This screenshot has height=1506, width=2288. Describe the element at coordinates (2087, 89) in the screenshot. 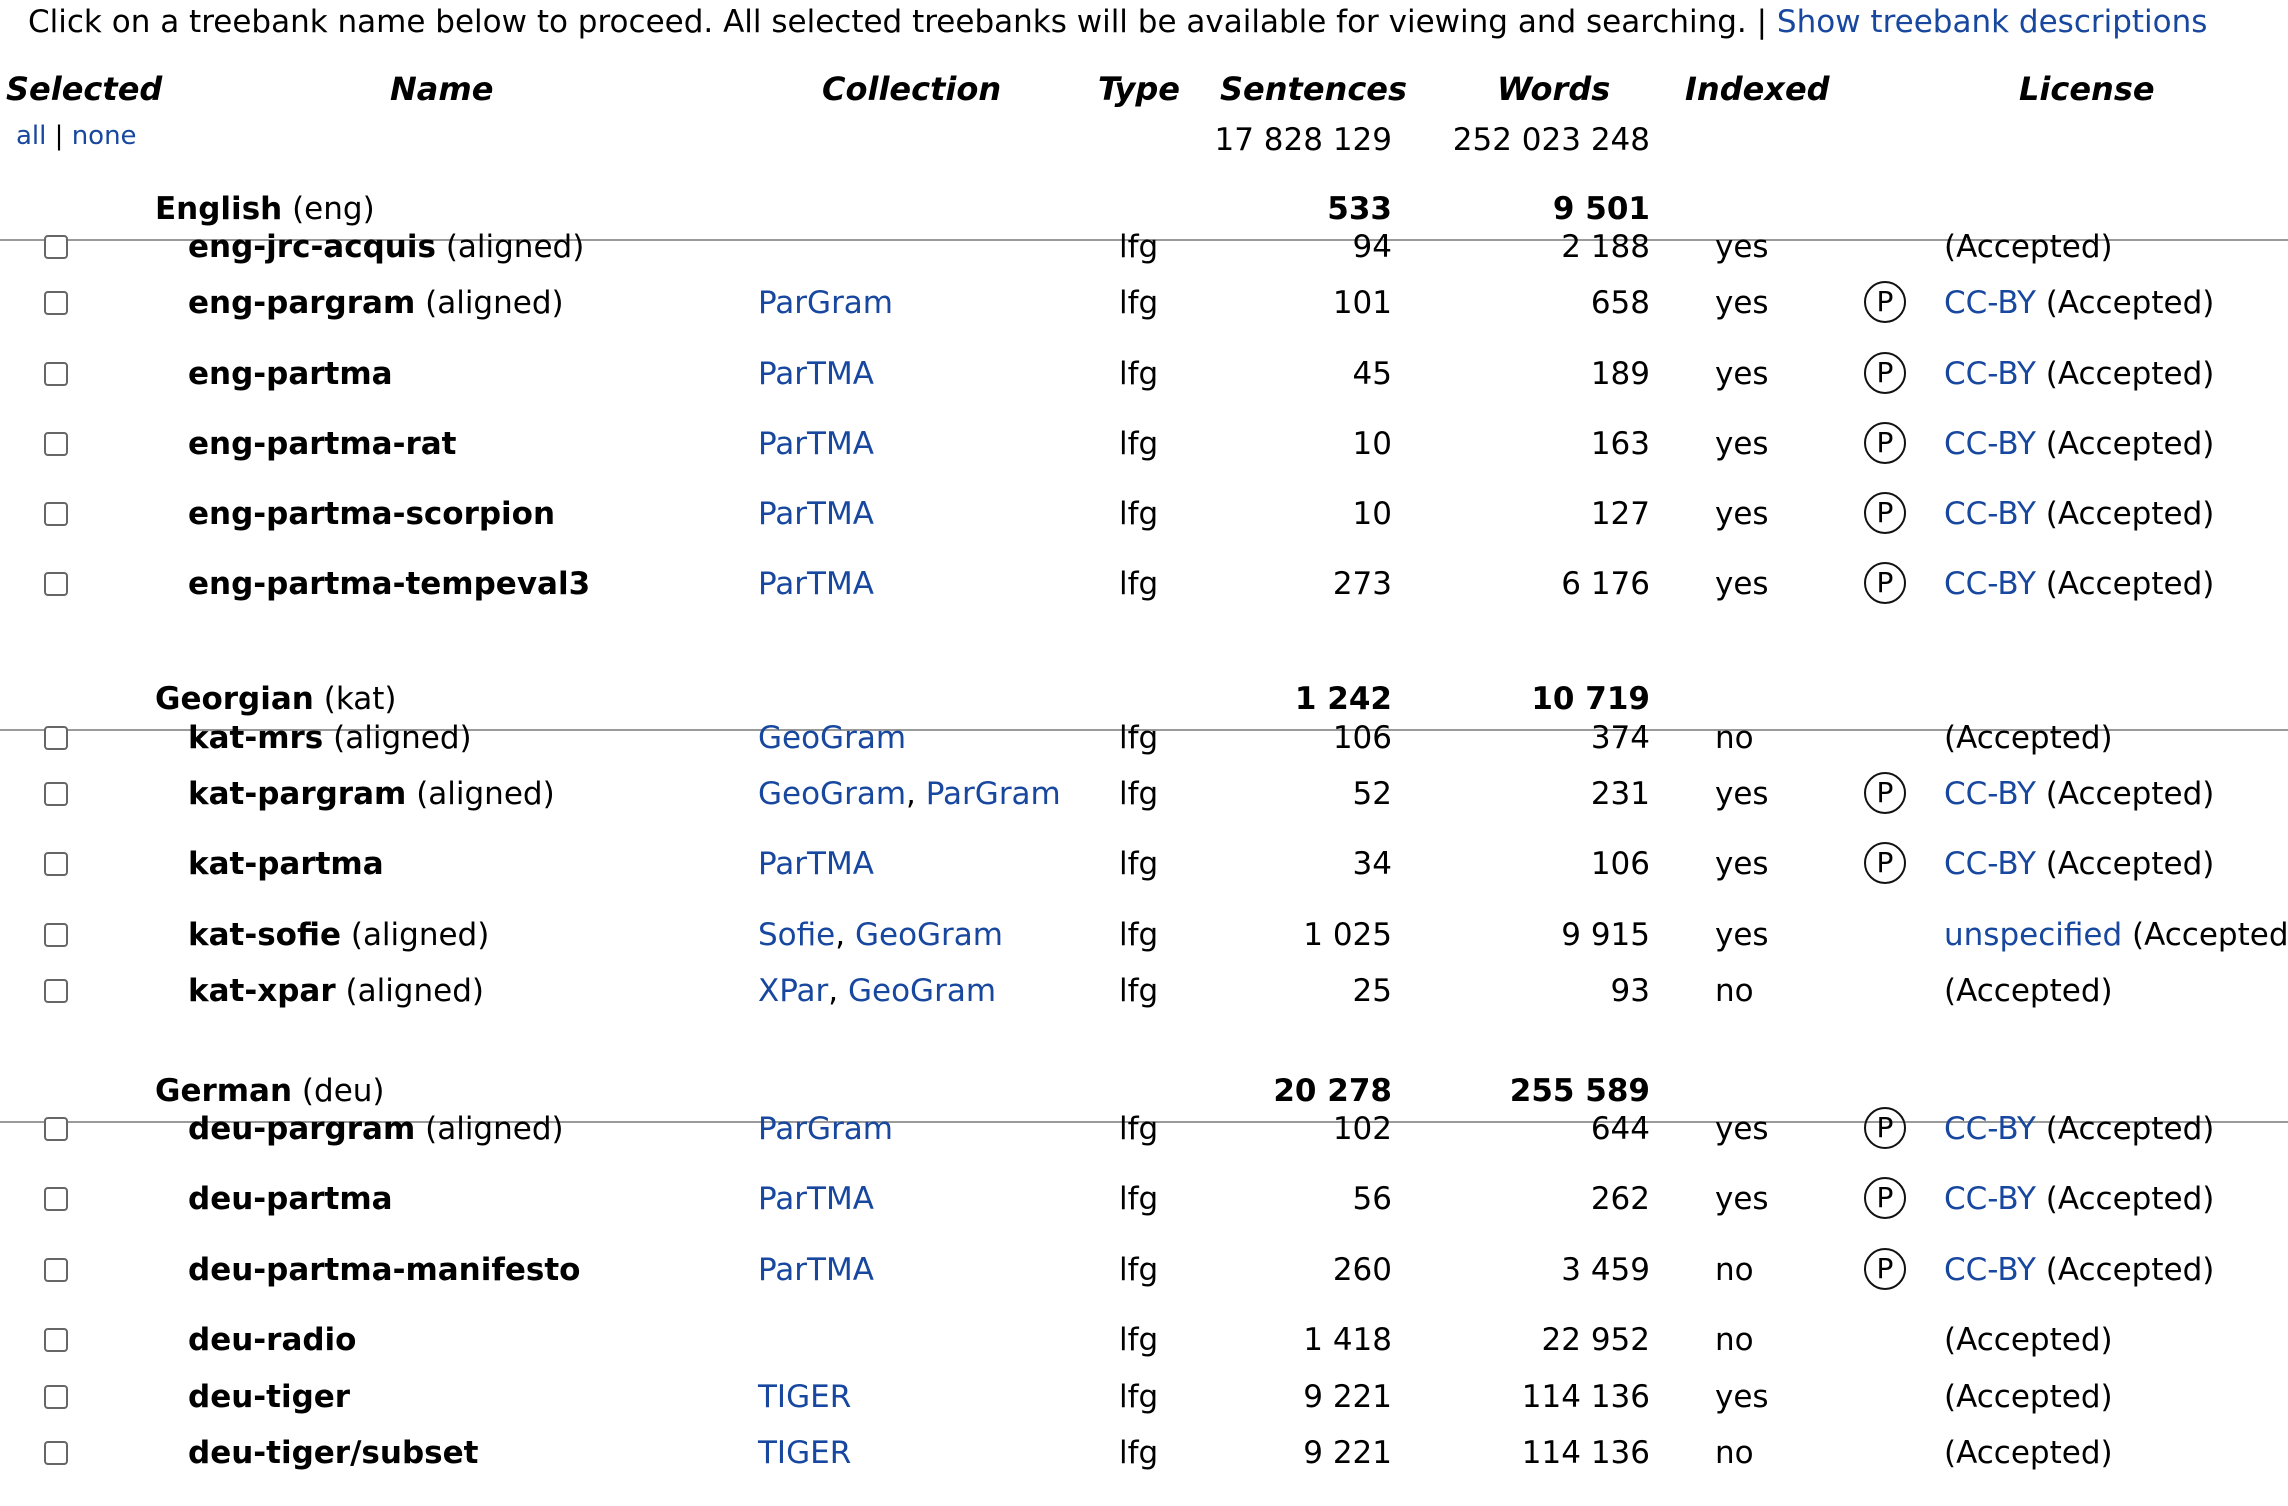

I see `header-license: License` at that location.